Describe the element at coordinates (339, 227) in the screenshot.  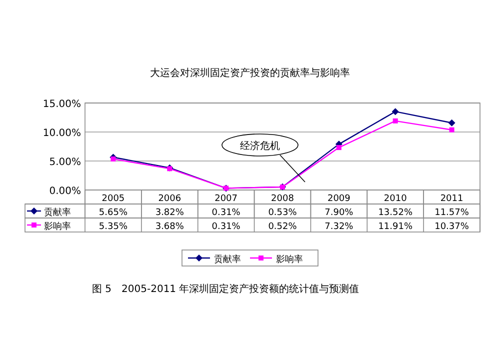
I see `data-label: 7.32%` at that location.